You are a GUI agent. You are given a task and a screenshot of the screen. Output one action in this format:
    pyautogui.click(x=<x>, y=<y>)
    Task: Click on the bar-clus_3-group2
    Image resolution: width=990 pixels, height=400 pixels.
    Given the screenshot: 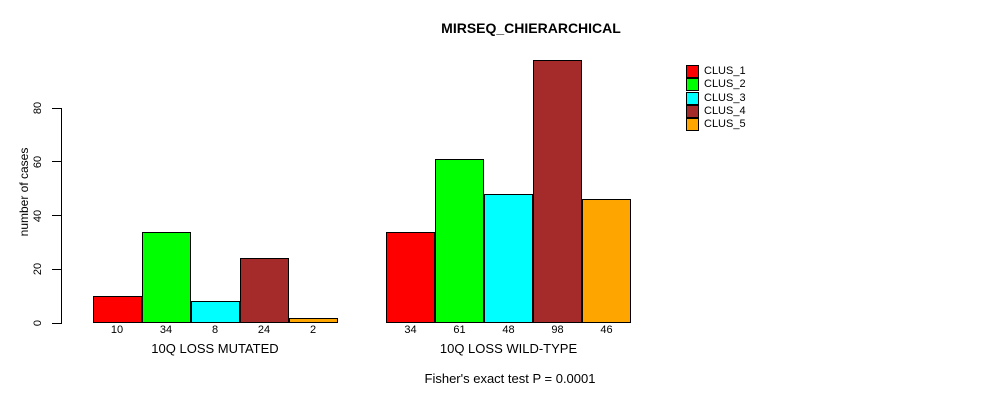 What is the action you would take?
    pyautogui.click(x=508, y=258)
    